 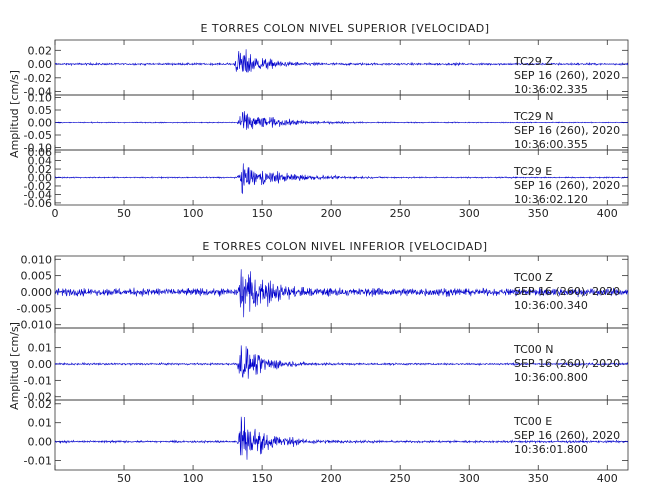 What do you see at coordinates (533, 116) in the screenshot?
I see `station-component-label: TC29 N` at bounding box center [533, 116].